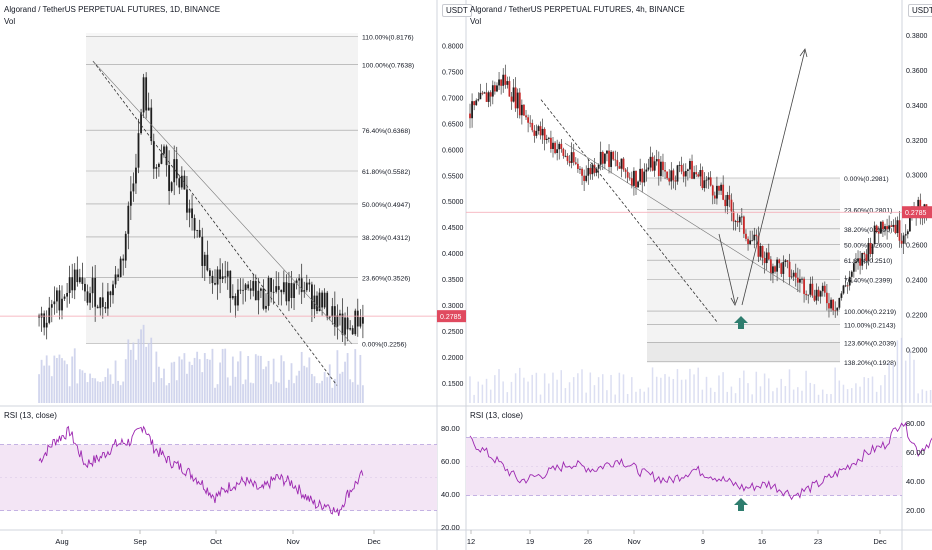 This screenshot has height=550, width=932. What do you see at coordinates (703, 541) in the screenshot?
I see `time-axis-tick: 9` at bounding box center [703, 541].